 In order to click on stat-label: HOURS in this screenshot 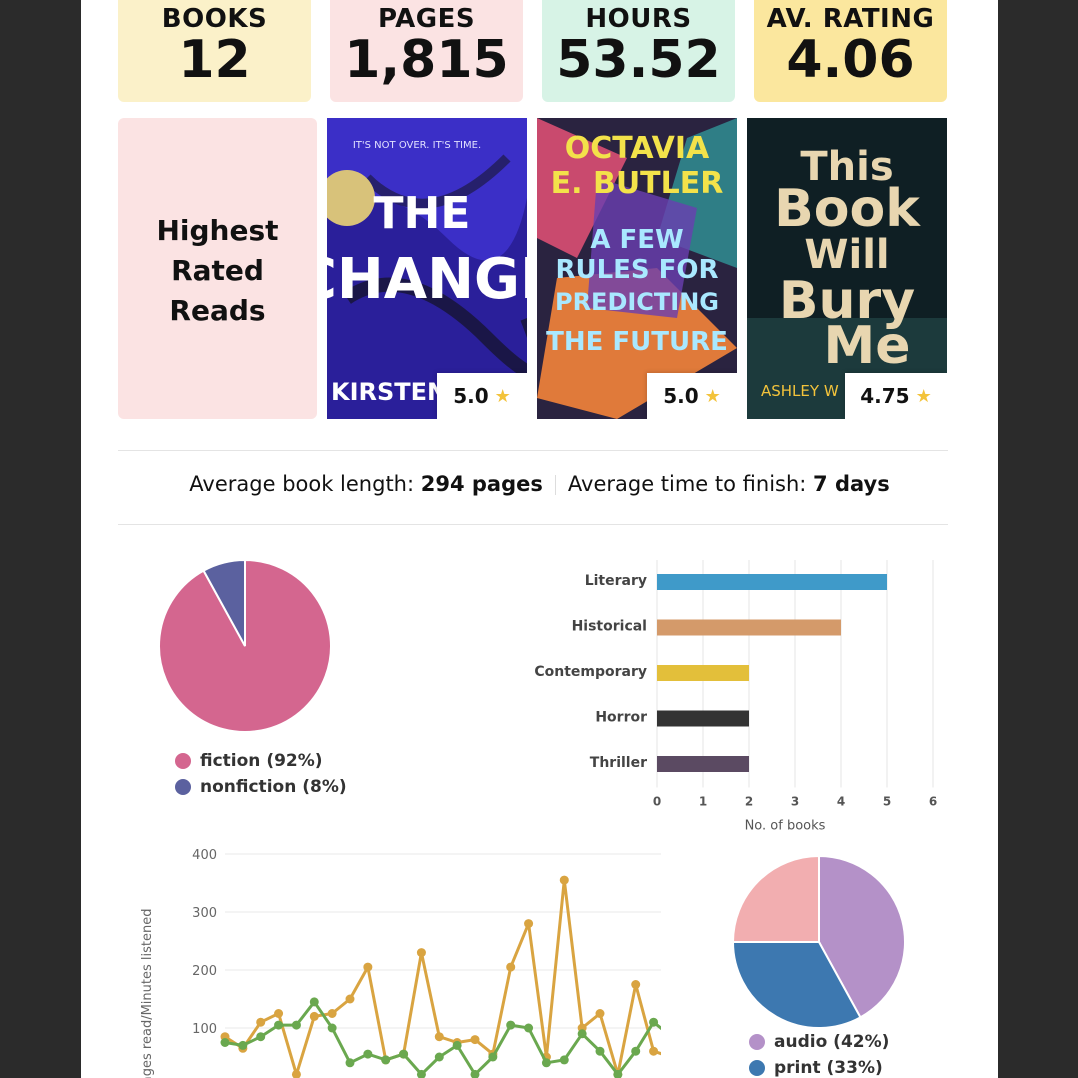, I will do `click(638, 19)`.